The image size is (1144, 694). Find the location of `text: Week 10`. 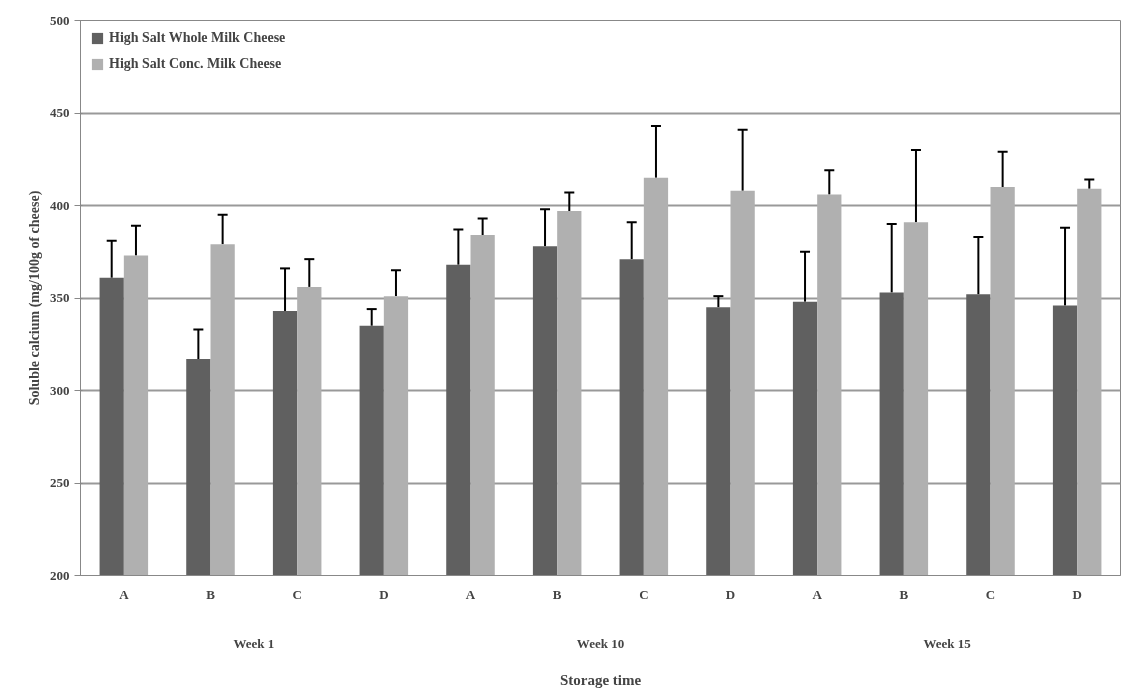

text: Week 10 is located at coordinates (600, 643).